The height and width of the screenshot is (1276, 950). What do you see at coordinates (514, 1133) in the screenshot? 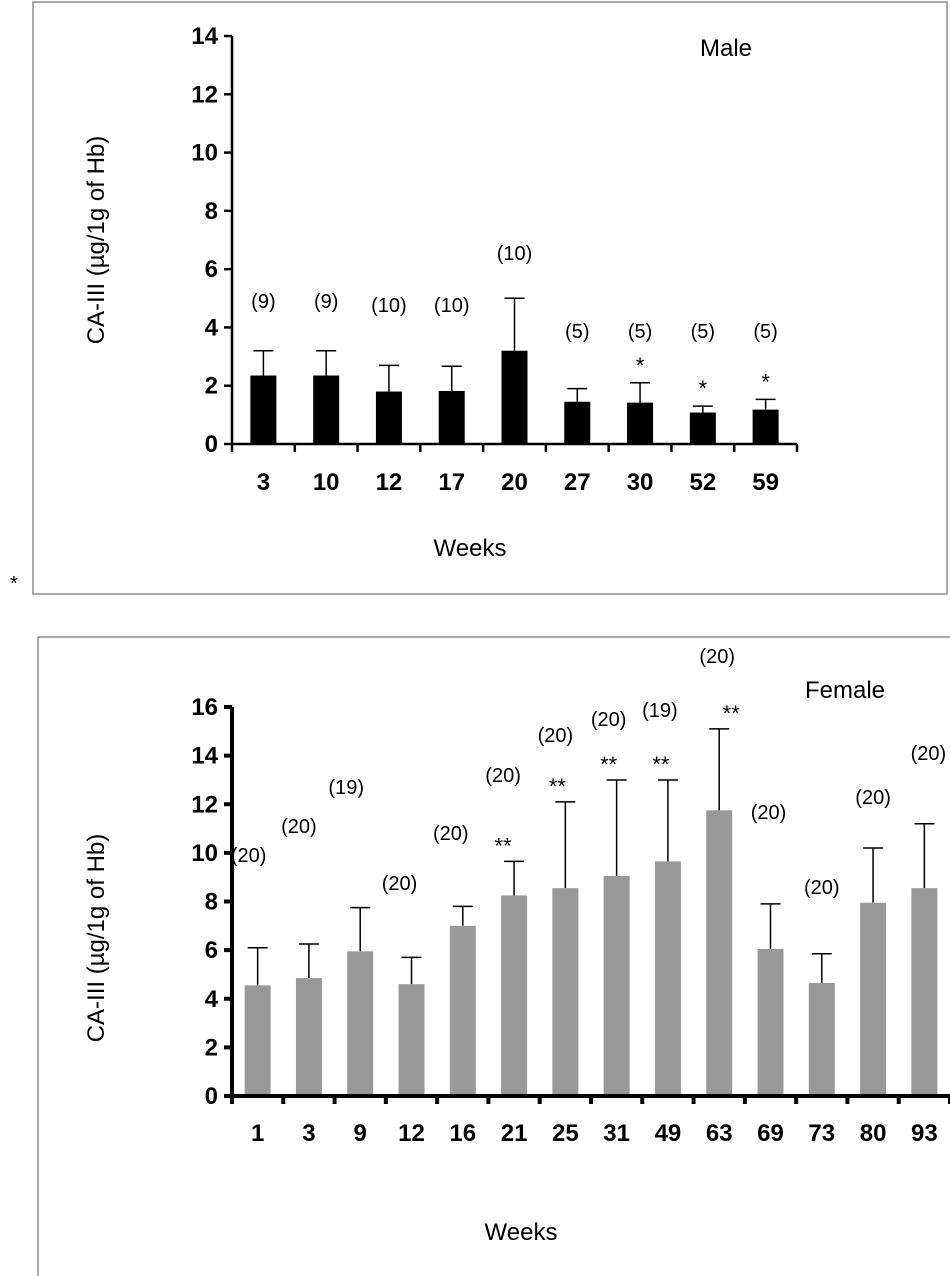
I see `x-tick-label: 21` at bounding box center [514, 1133].